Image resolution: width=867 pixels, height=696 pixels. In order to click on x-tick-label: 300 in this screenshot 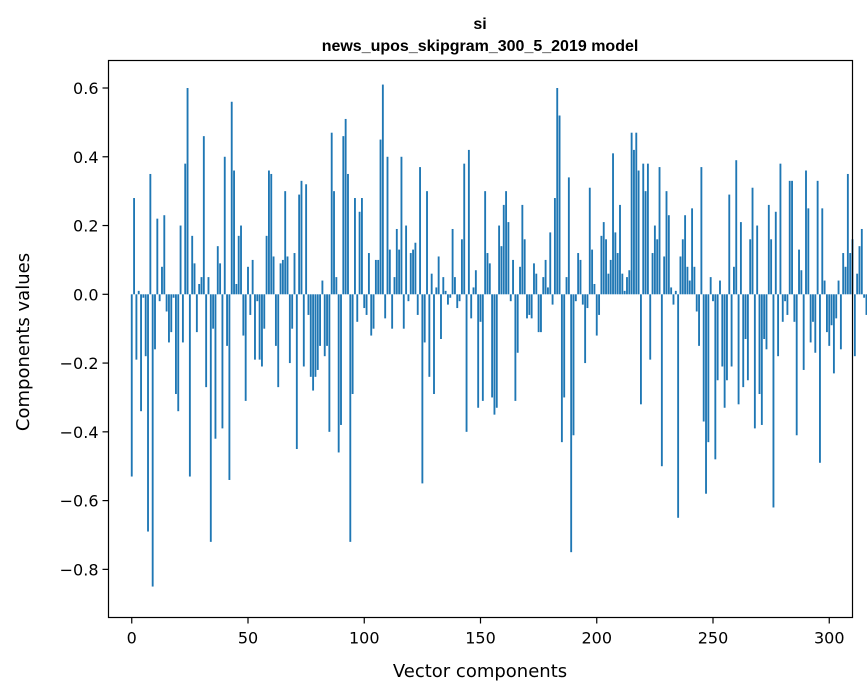, I will do `click(829, 638)`.